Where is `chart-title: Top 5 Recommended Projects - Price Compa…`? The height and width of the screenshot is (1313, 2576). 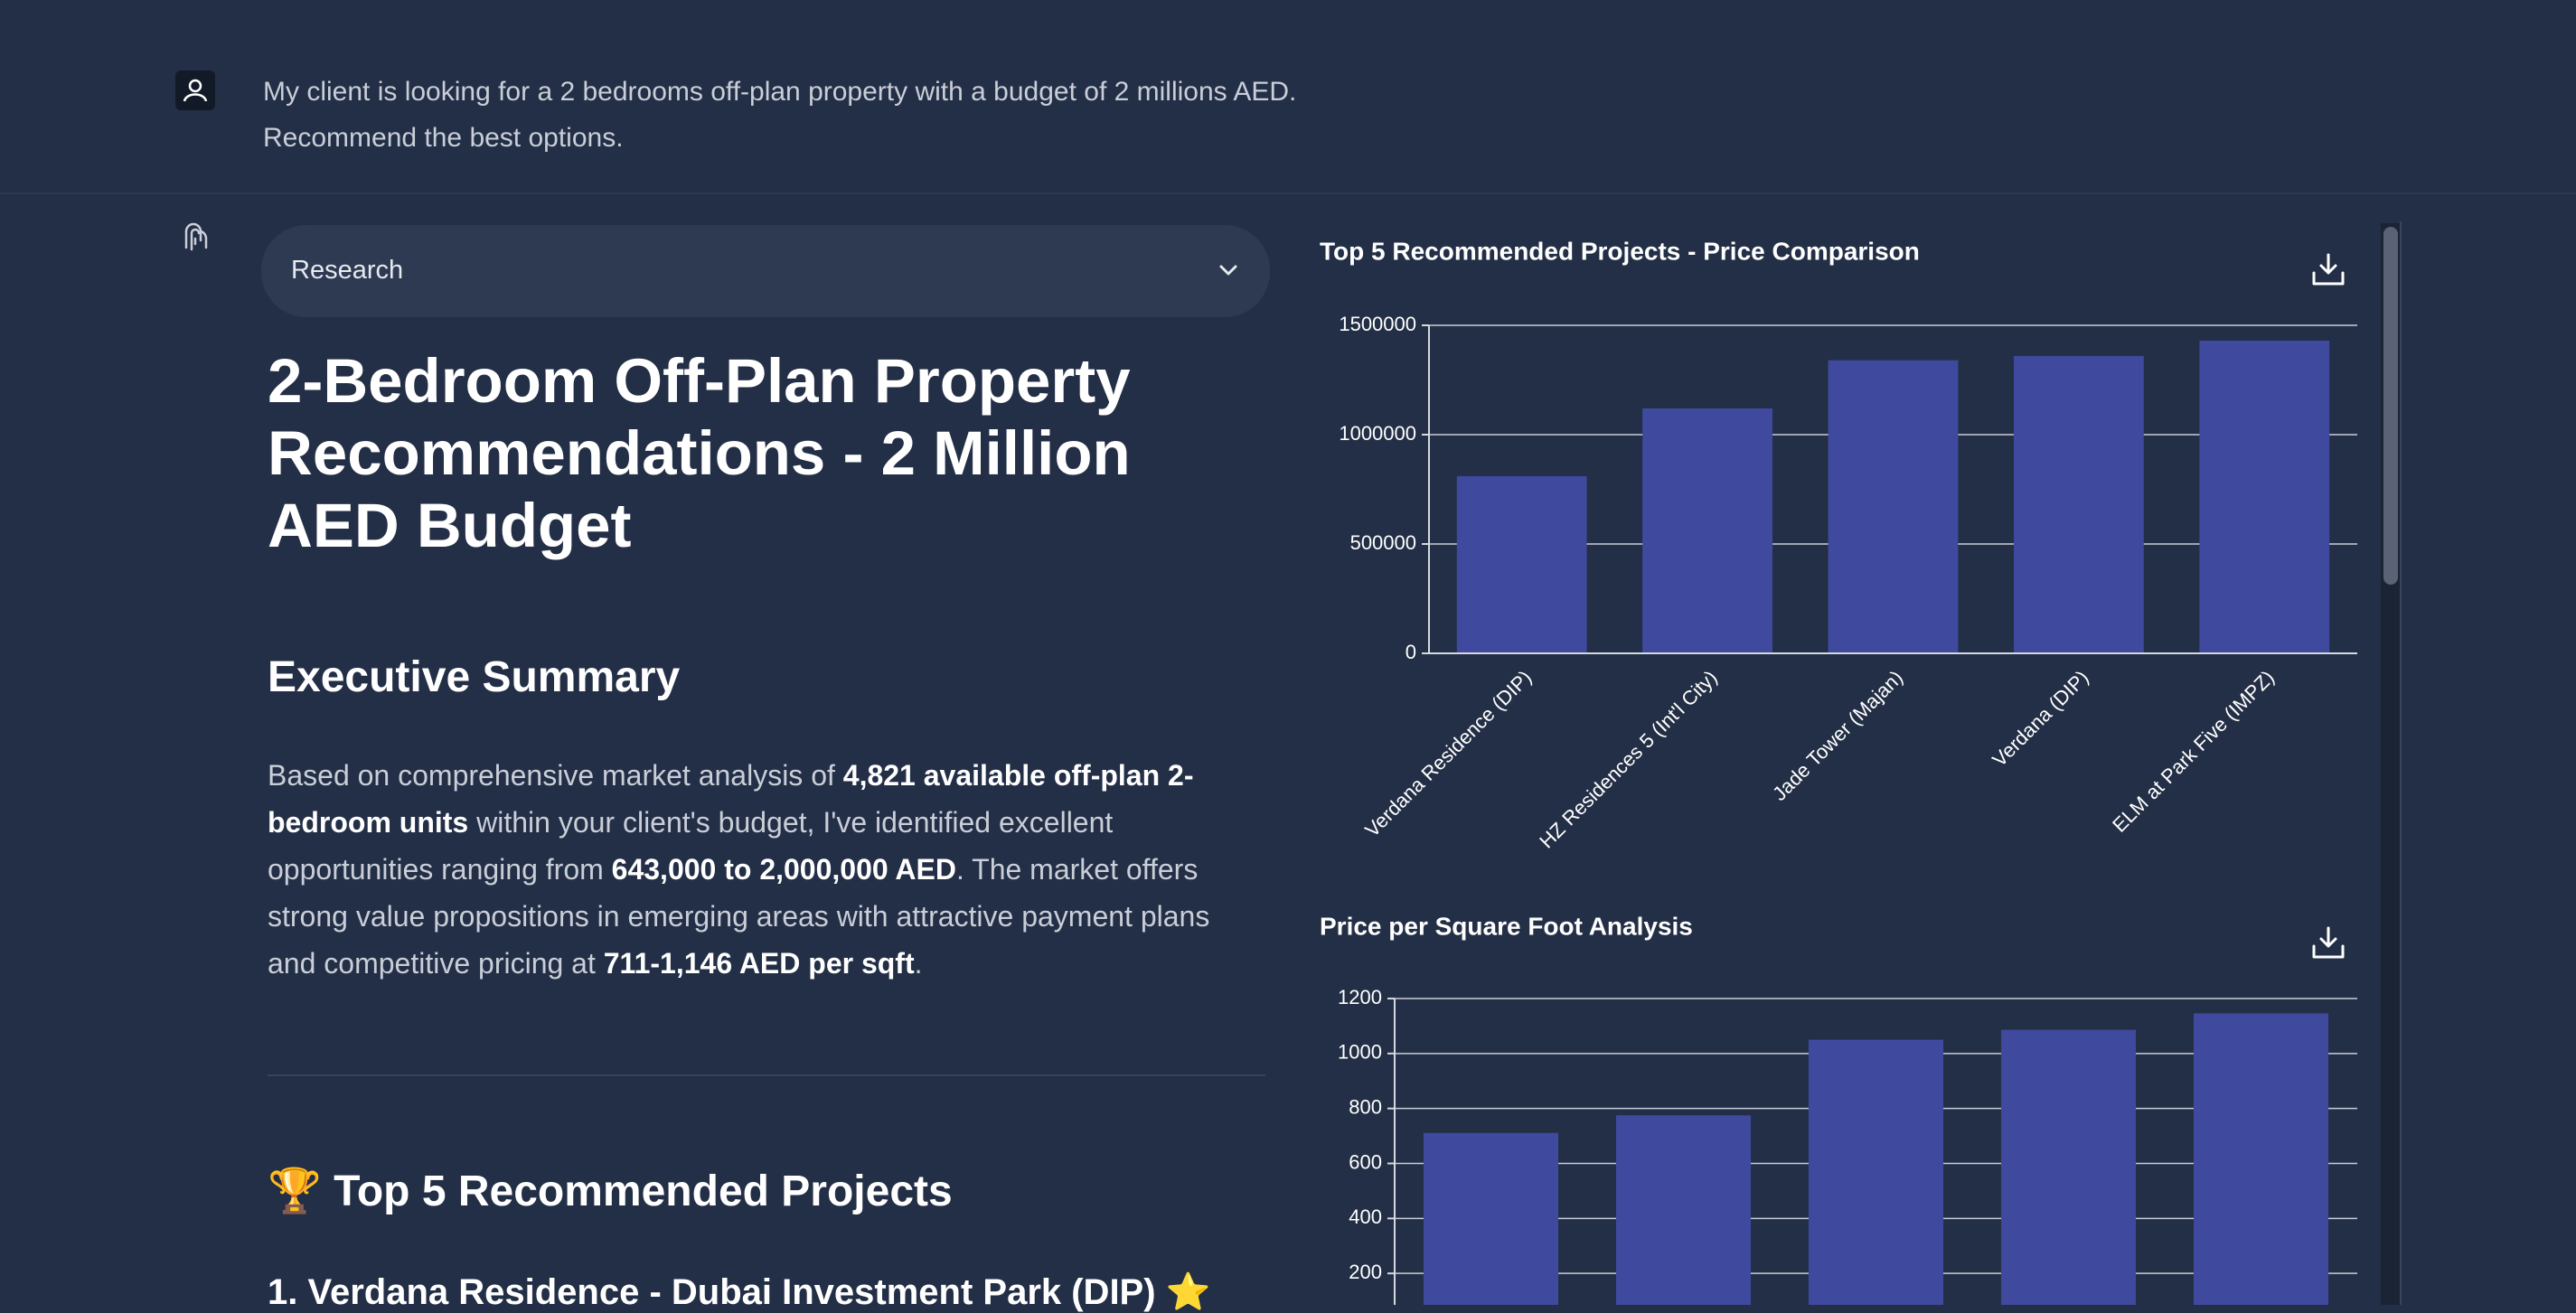 chart-title: Top 5 Recommended Projects - Price Compa… is located at coordinates (1620, 251).